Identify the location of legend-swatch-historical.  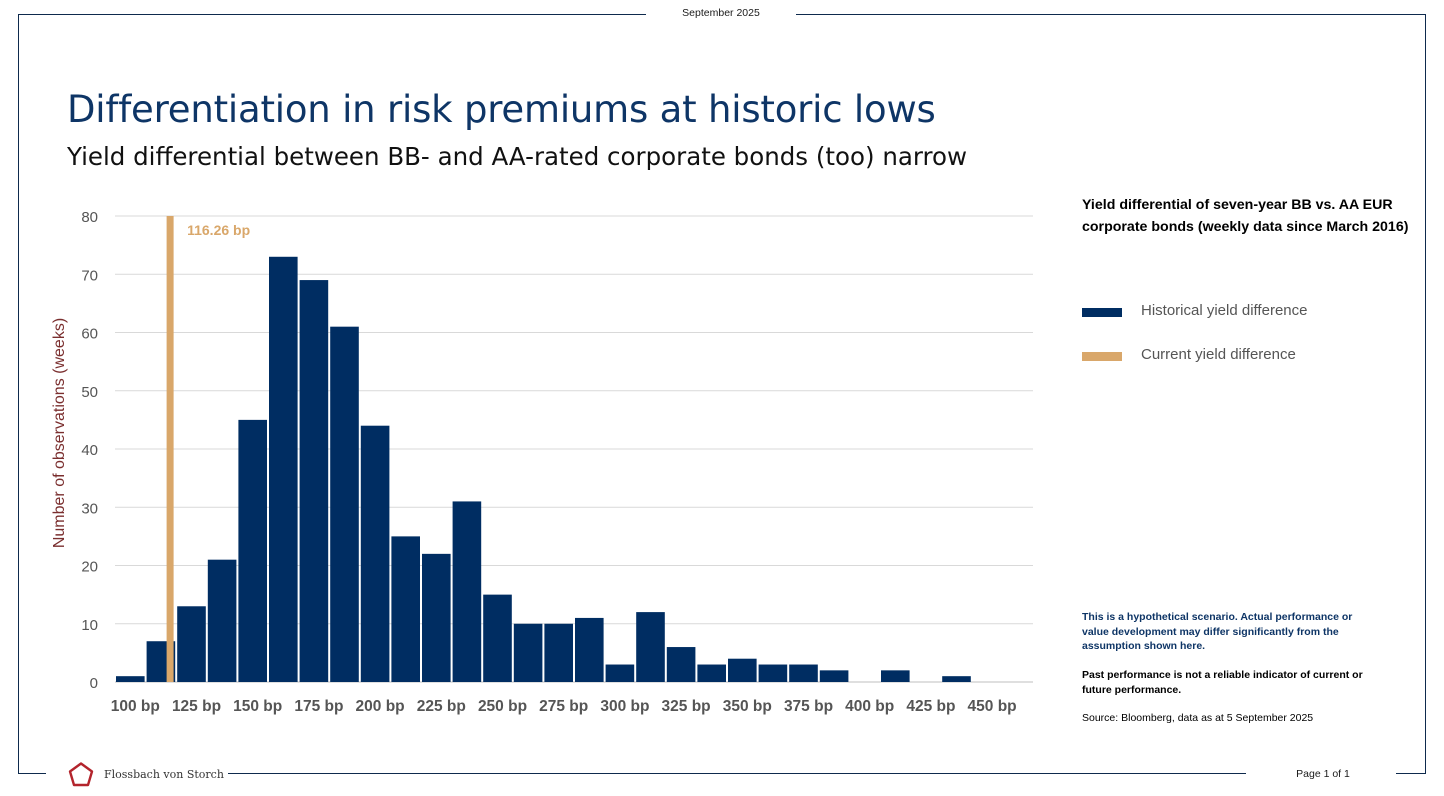
(1102, 312).